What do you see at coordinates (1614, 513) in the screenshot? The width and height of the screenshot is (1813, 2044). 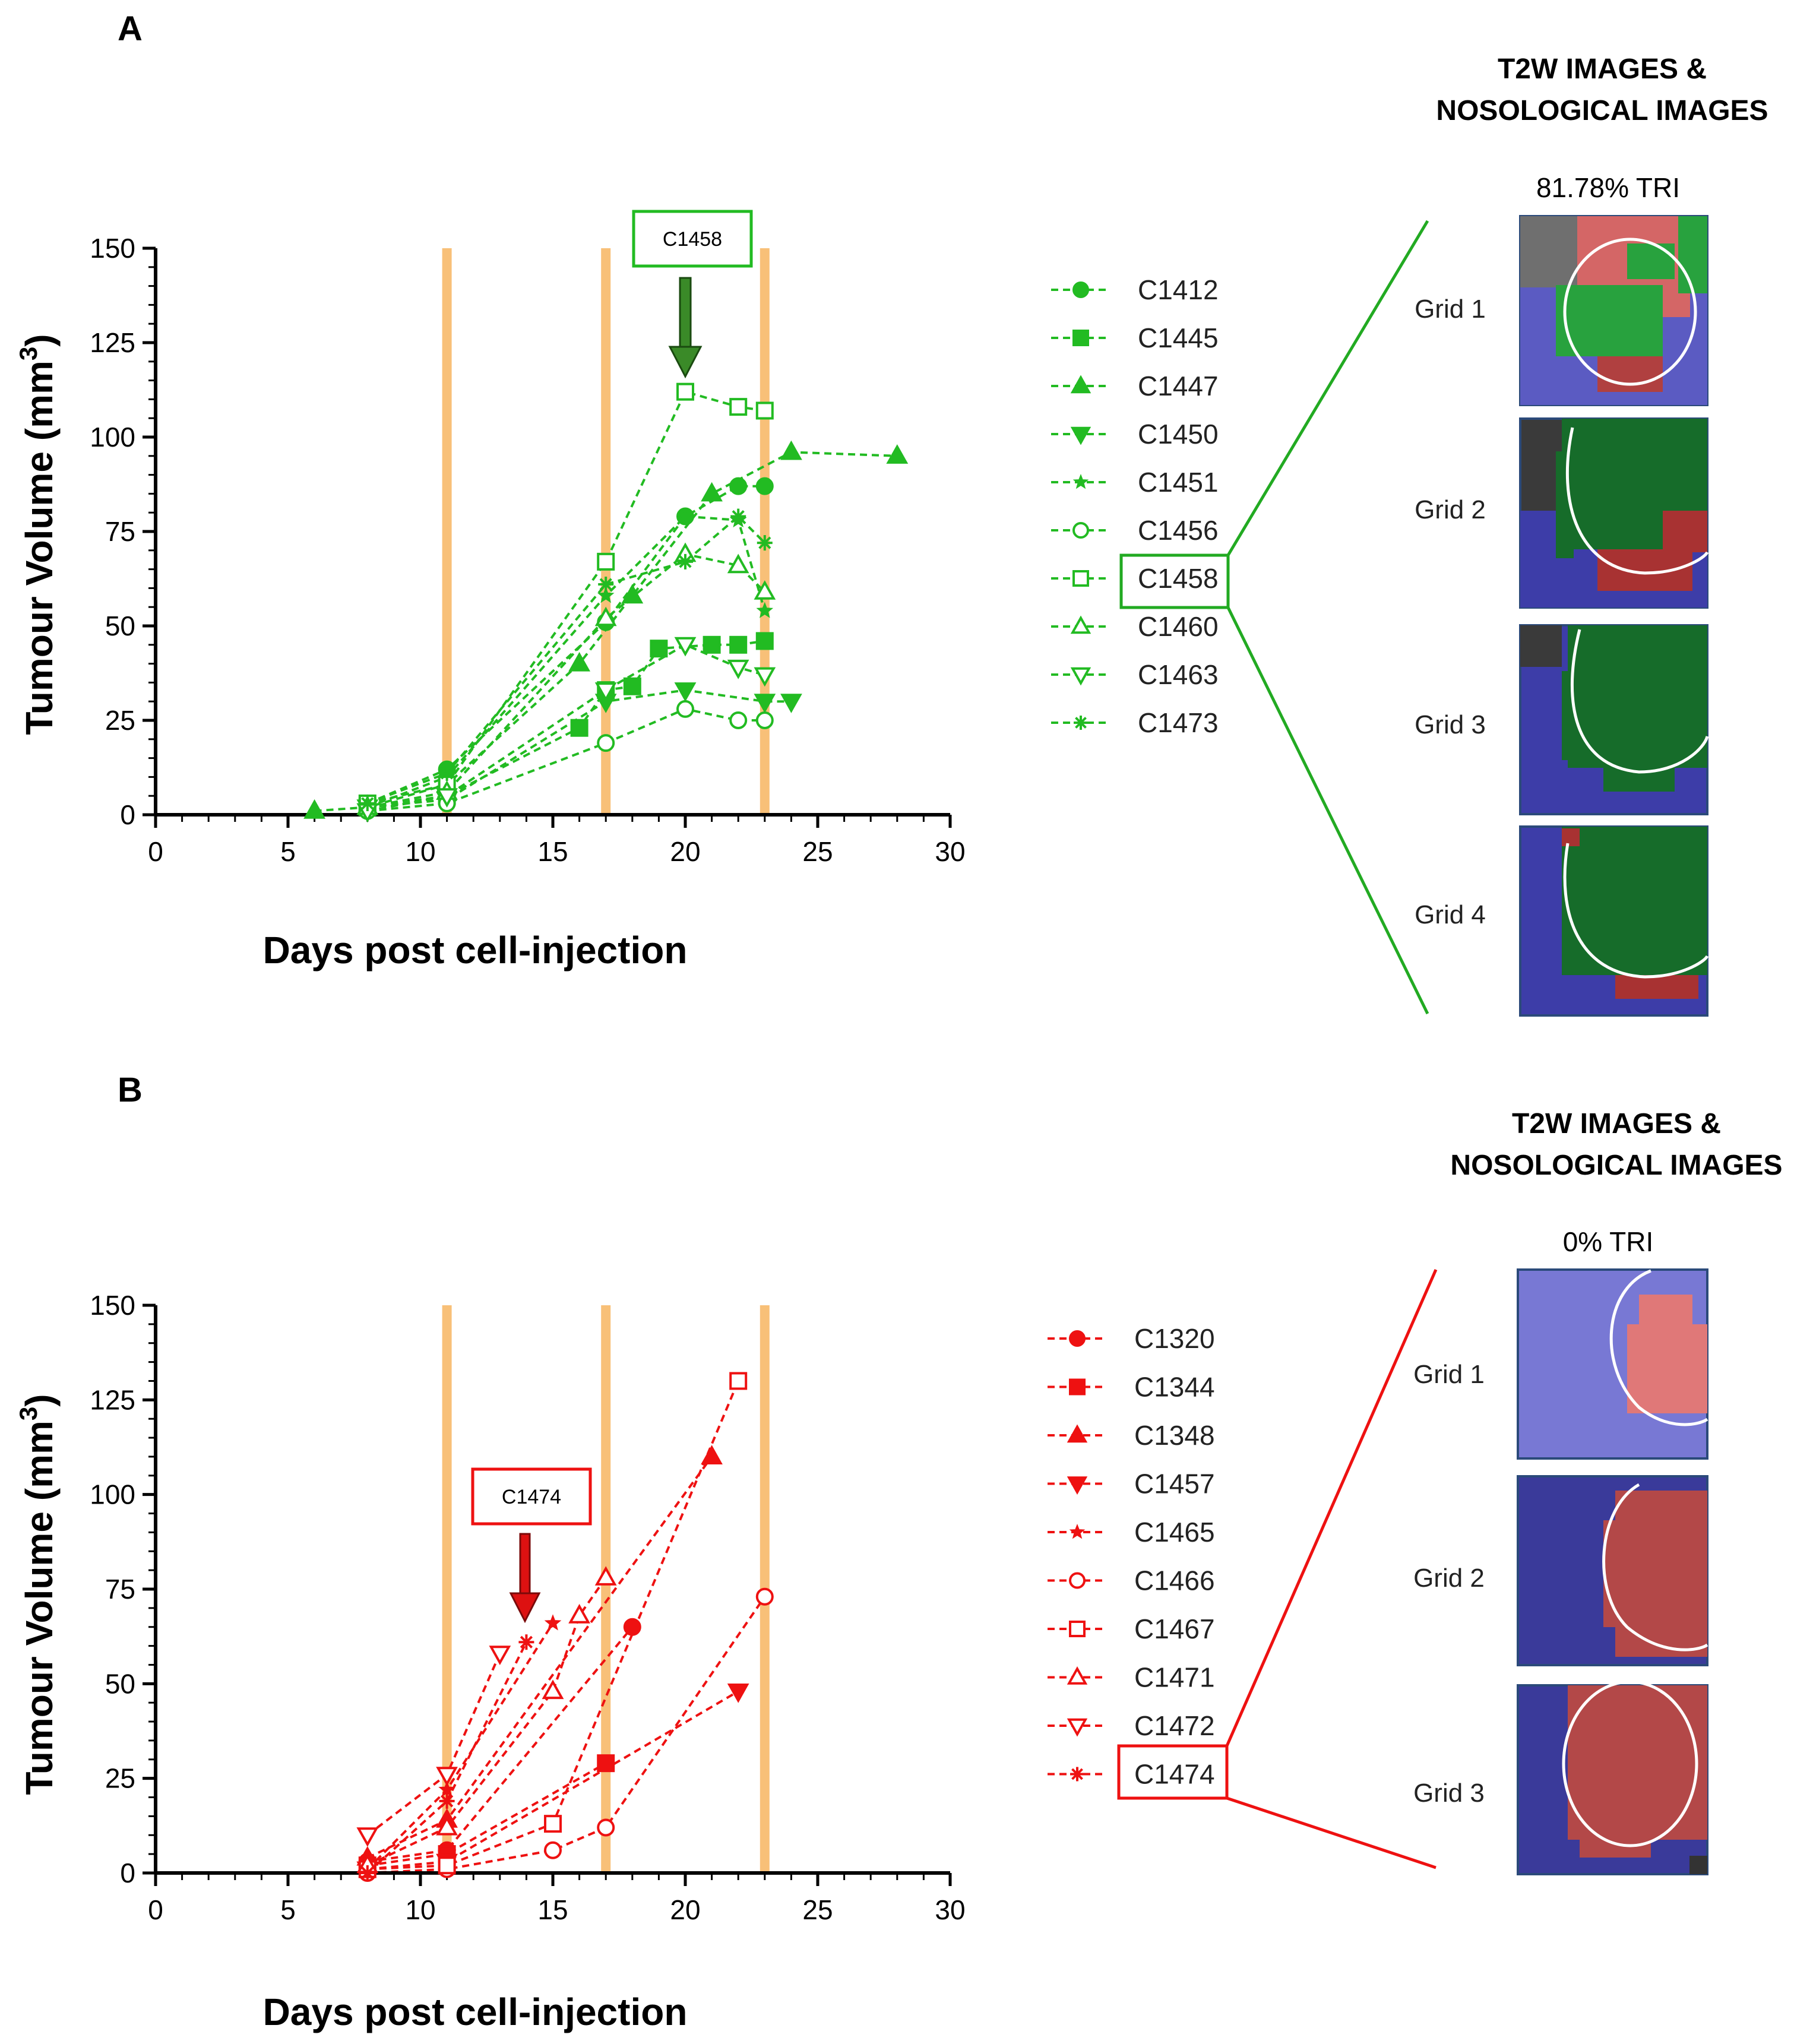 I see `panel-a-grid2-image` at bounding box center [1614, 513].